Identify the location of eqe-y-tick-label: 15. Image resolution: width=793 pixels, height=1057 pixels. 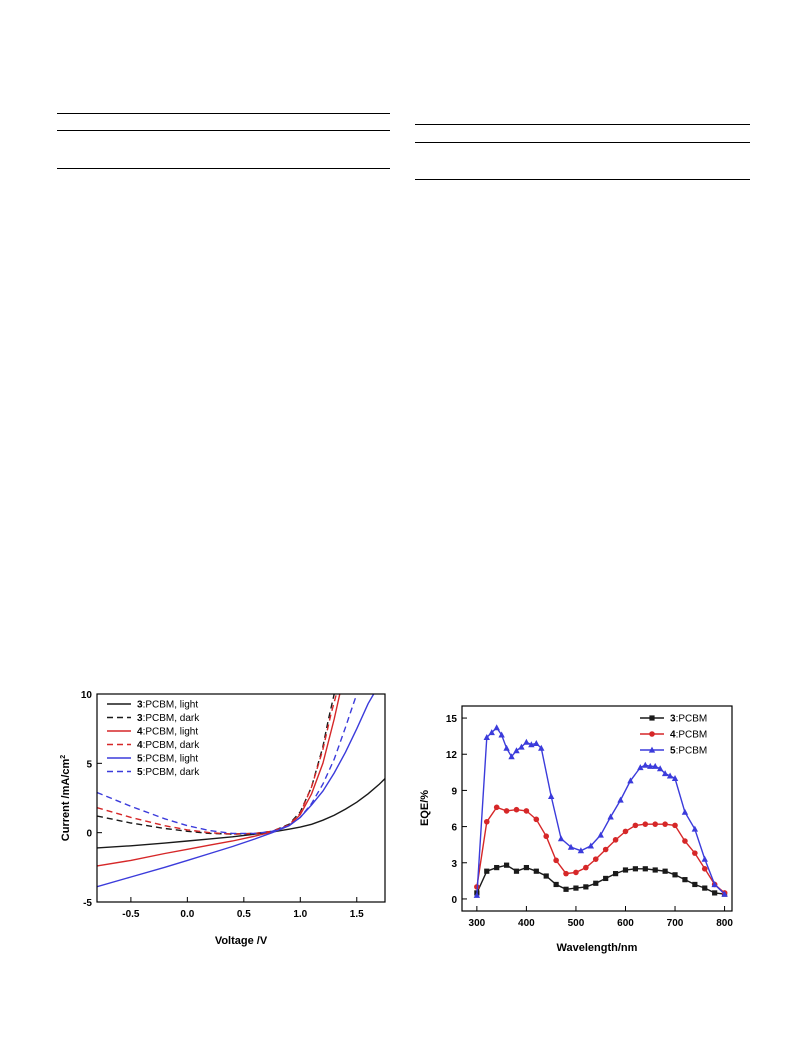
(452, 719).